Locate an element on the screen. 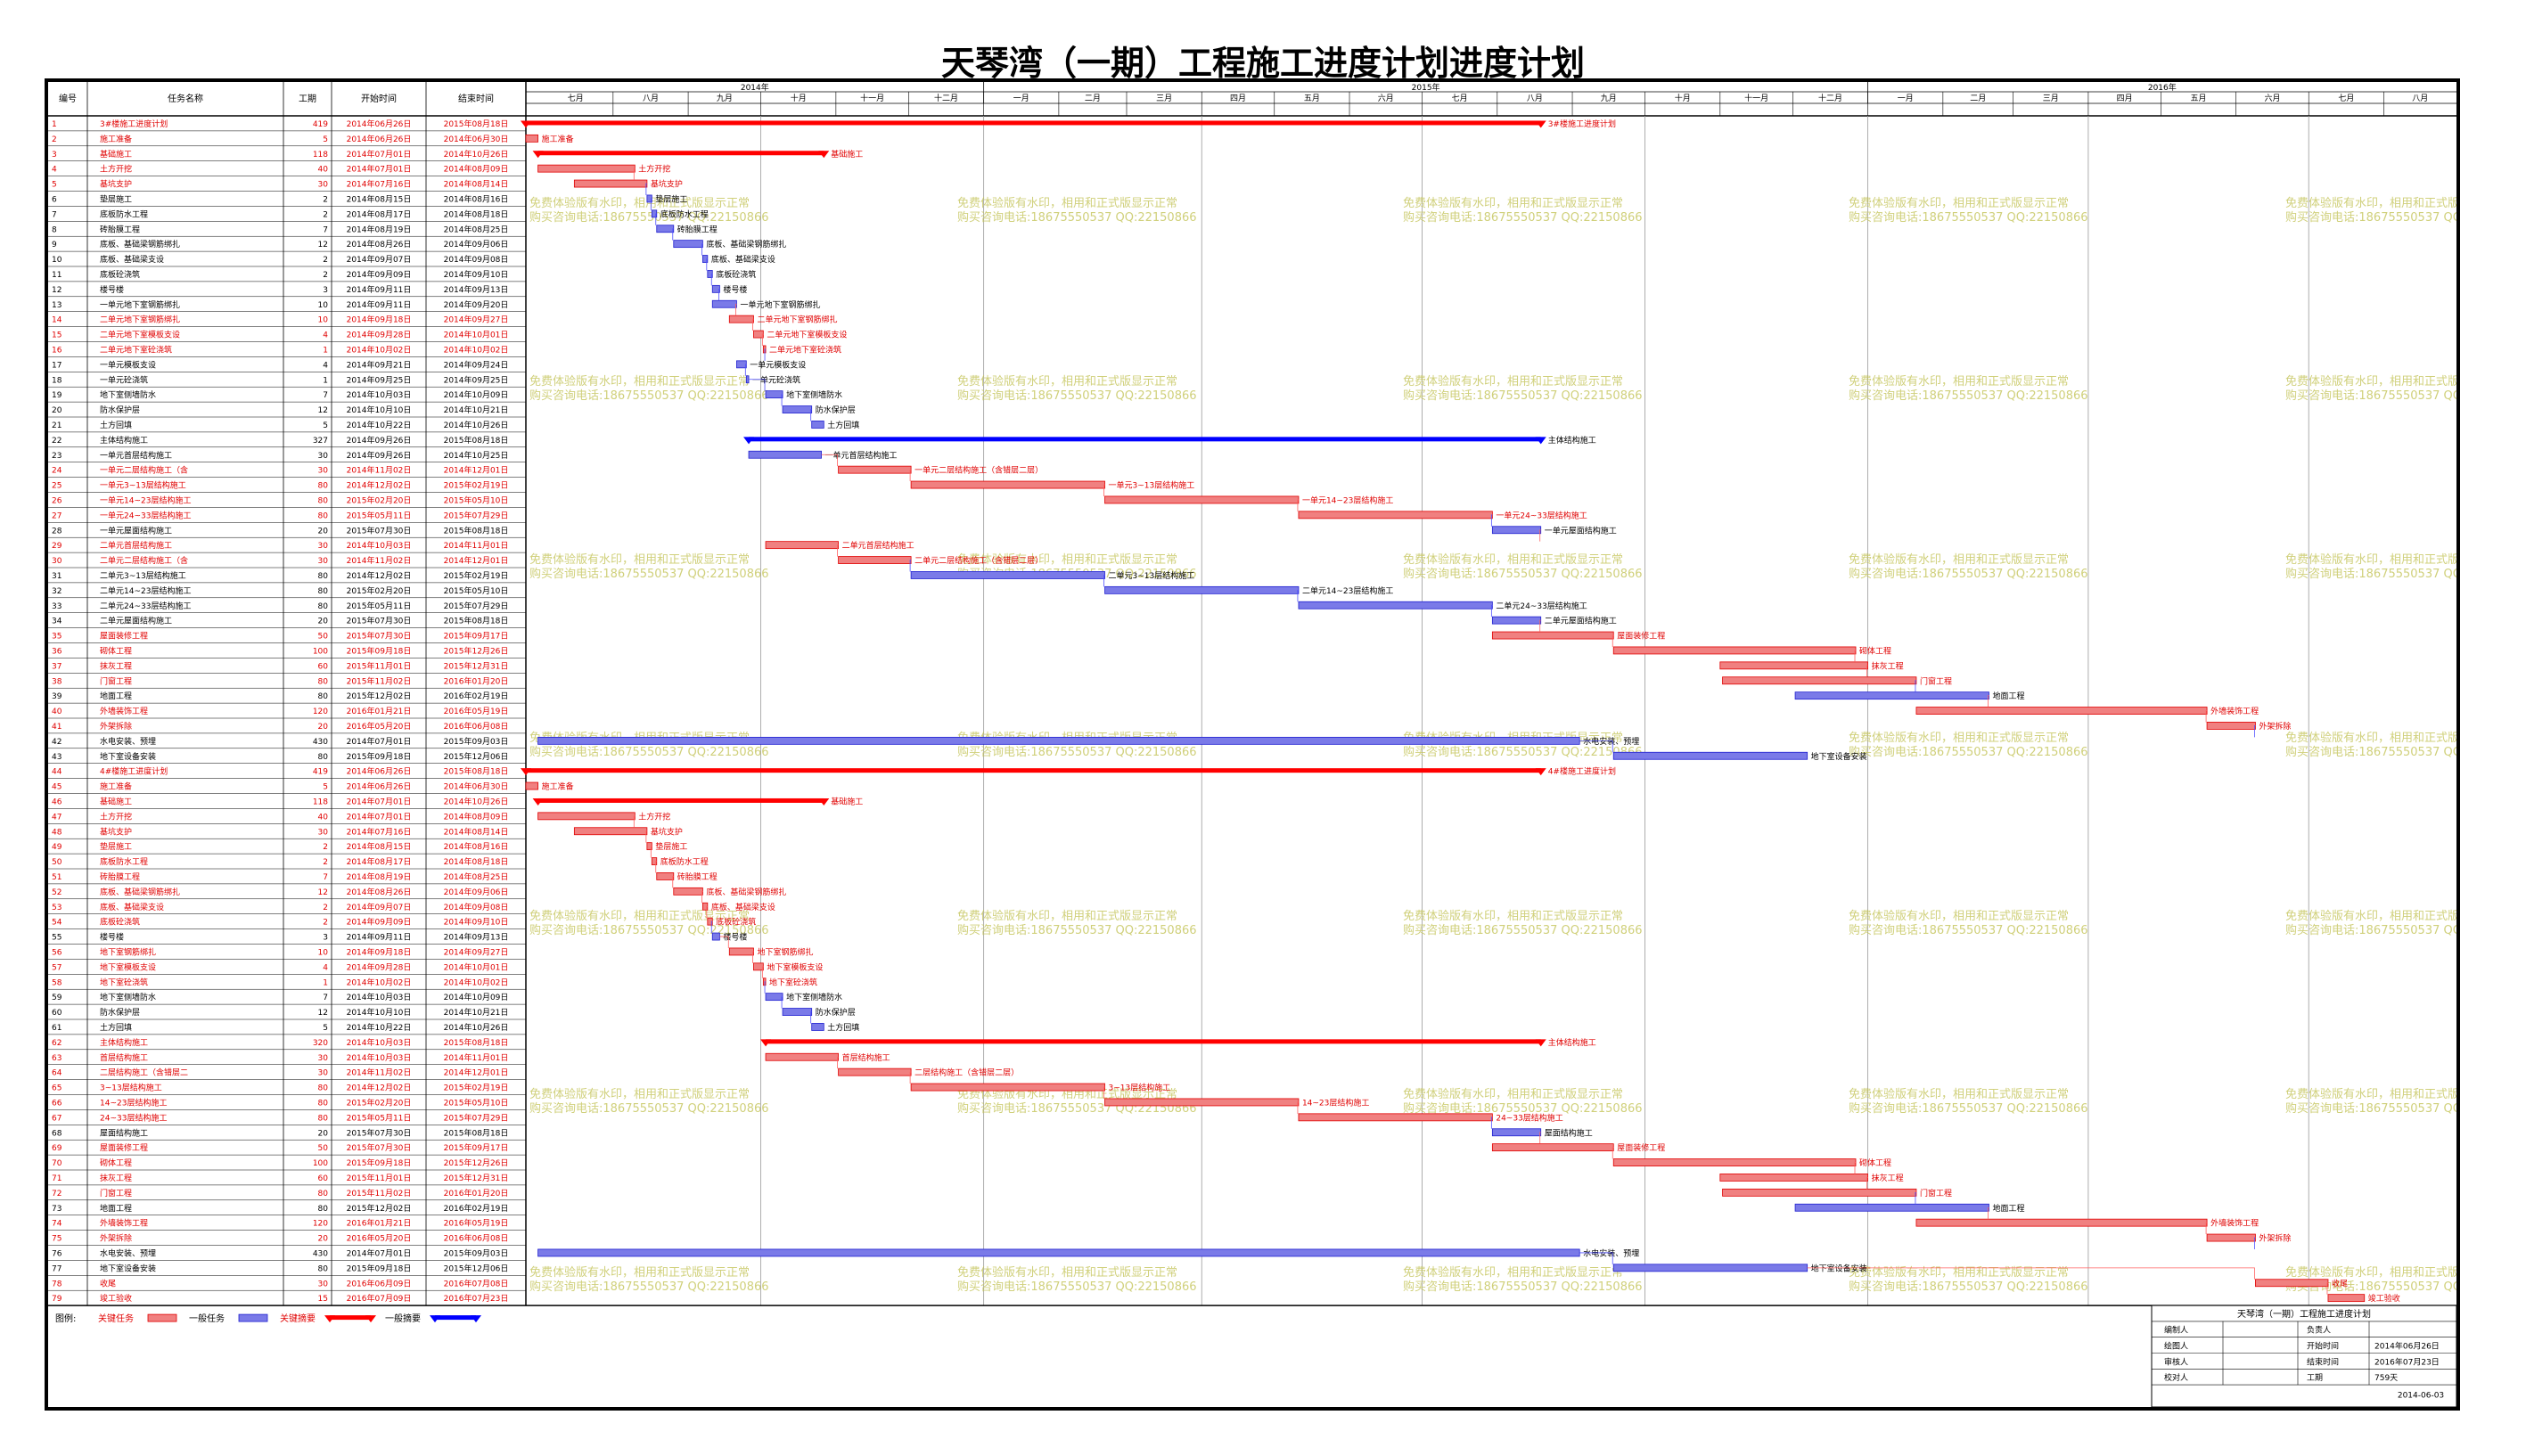  task-id: 32 is located at coordinates (57, 591).